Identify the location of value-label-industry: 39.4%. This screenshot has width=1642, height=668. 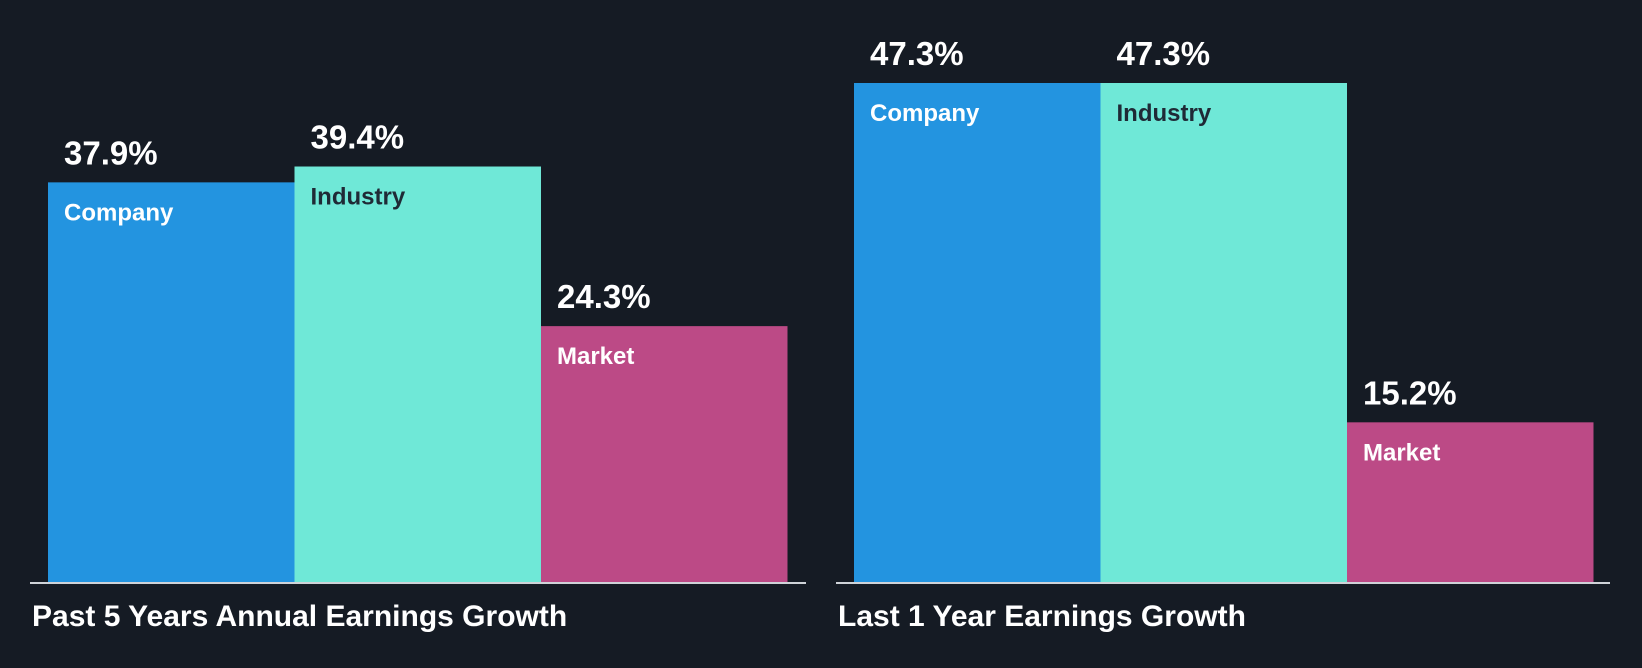
(358, 137).